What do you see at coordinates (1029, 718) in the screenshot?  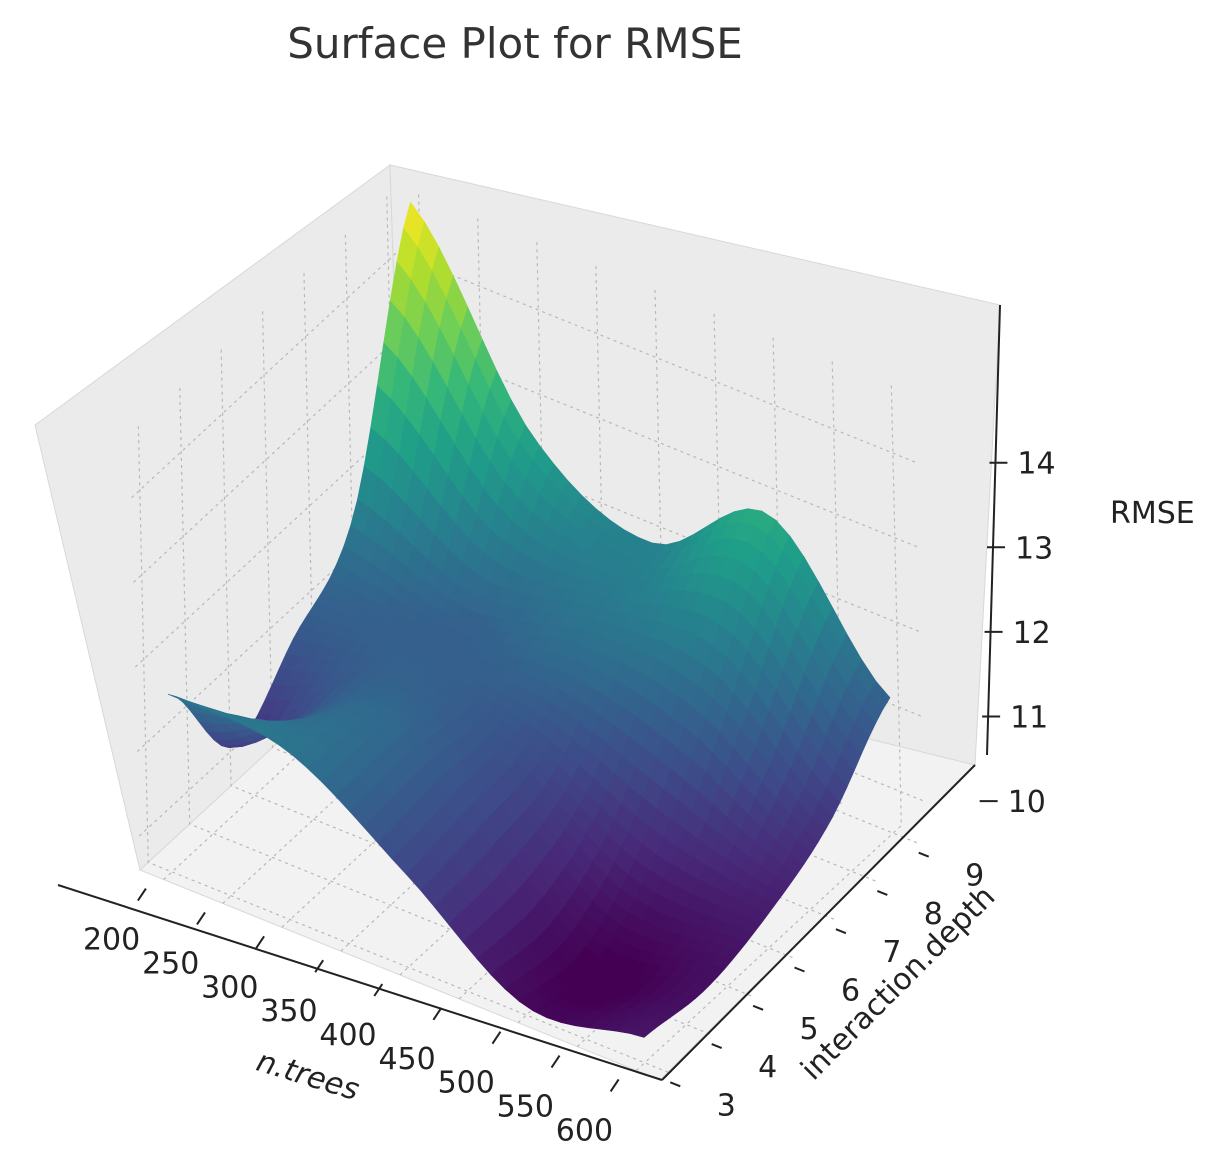 I see `z-tick-label: 11` at bounding box center [1029, 718].